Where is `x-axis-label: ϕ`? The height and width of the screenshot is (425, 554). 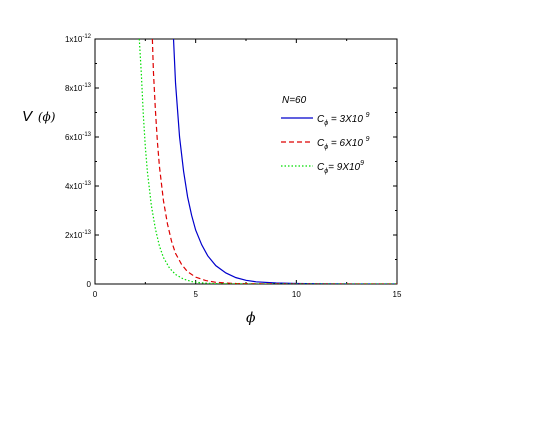
x-axis-label: ϕ is located at coordinates (251, 318).